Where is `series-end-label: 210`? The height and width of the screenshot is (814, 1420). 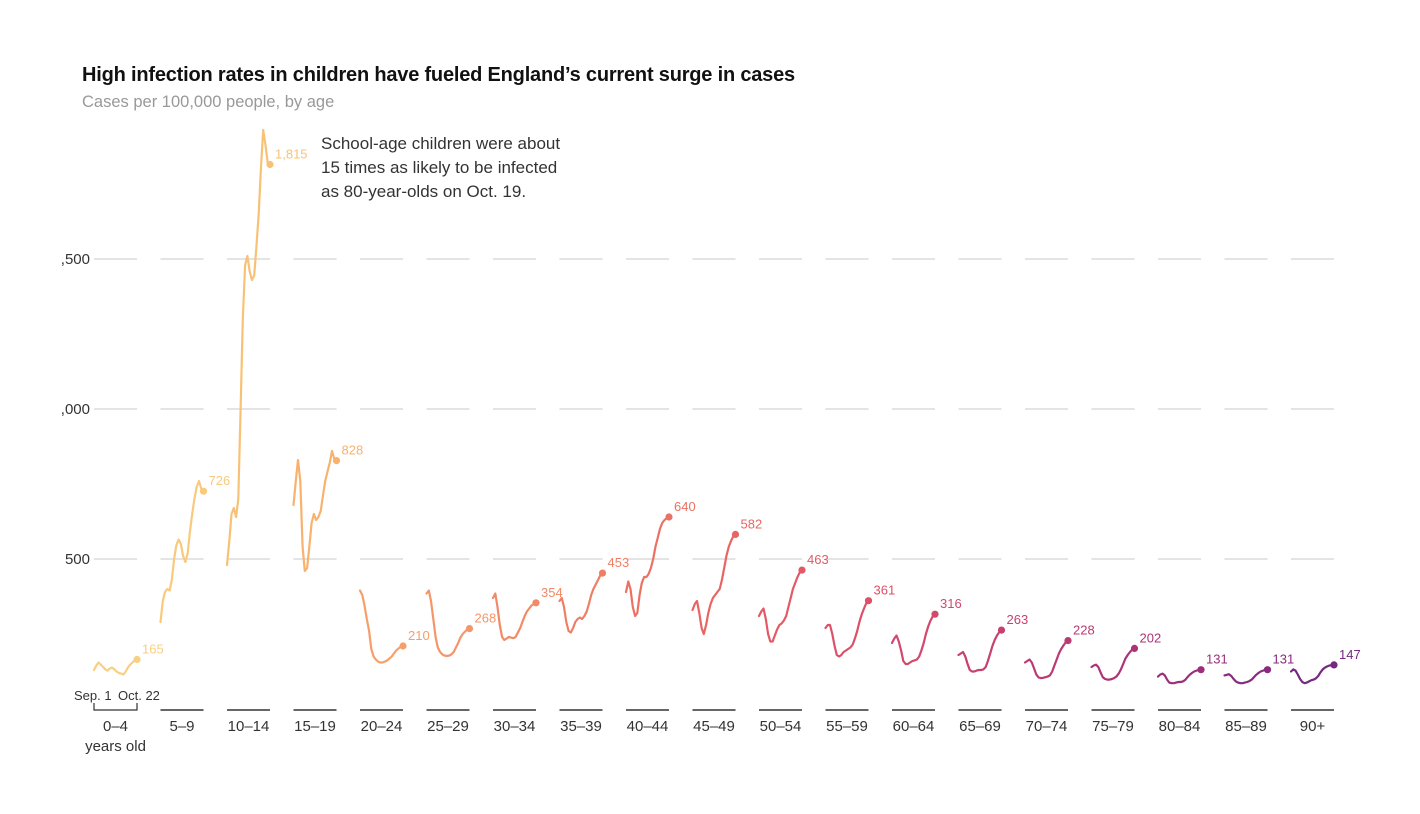 series-end-label: 210 is located at coordinates (419, 635).